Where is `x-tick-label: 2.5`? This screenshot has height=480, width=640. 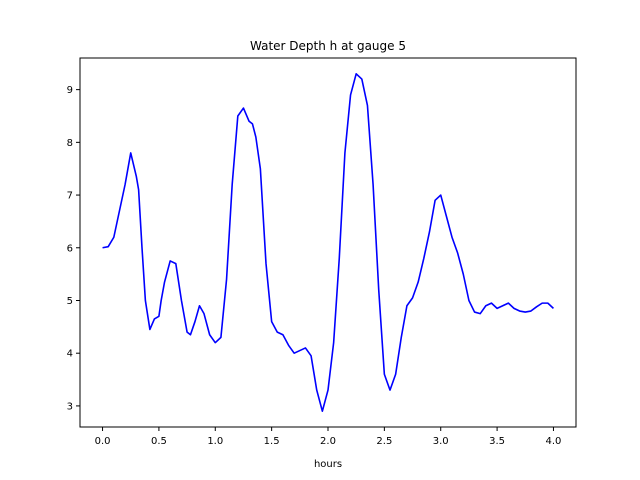
x-tick-label: 2.5 is located at coordinates (384, 441).